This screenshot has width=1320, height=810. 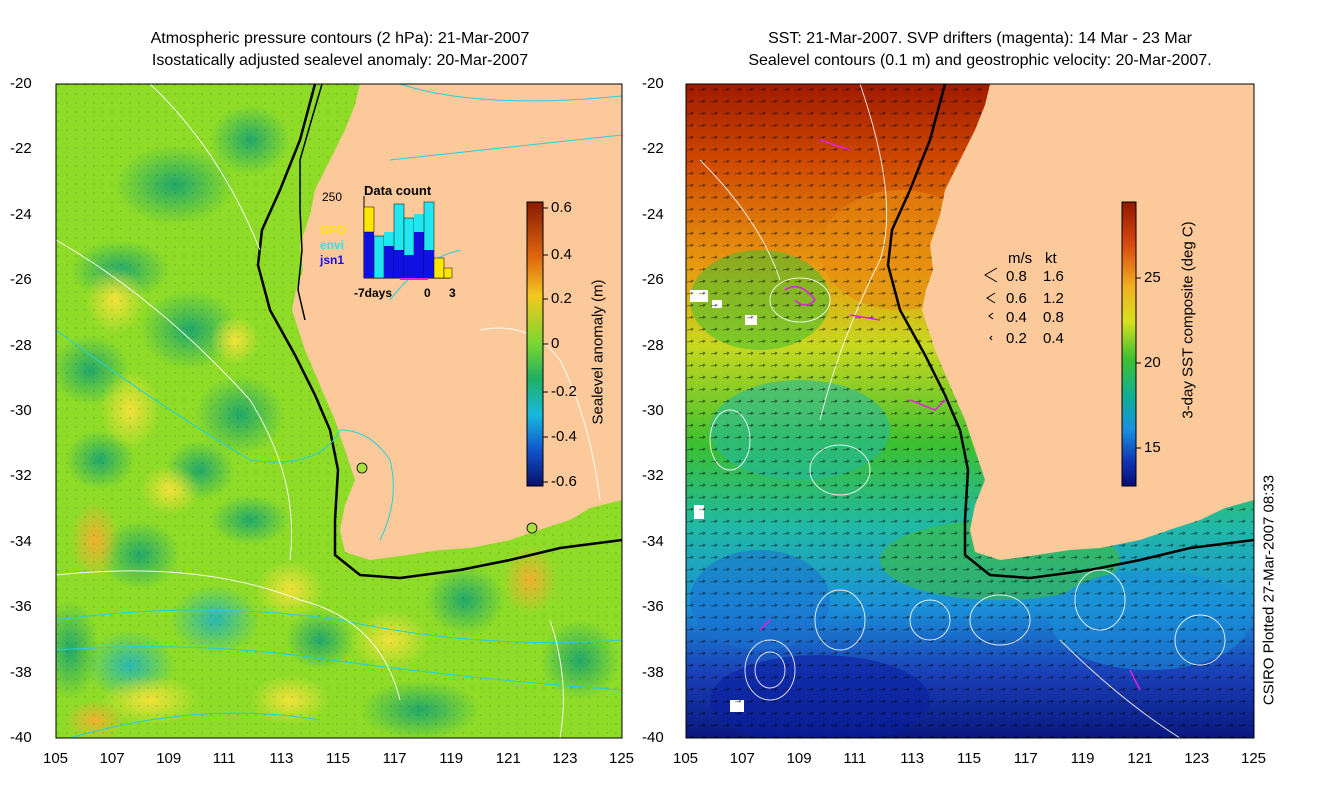 I want to click on legend-jsn1: jsn1, so click(x=332, y=260).